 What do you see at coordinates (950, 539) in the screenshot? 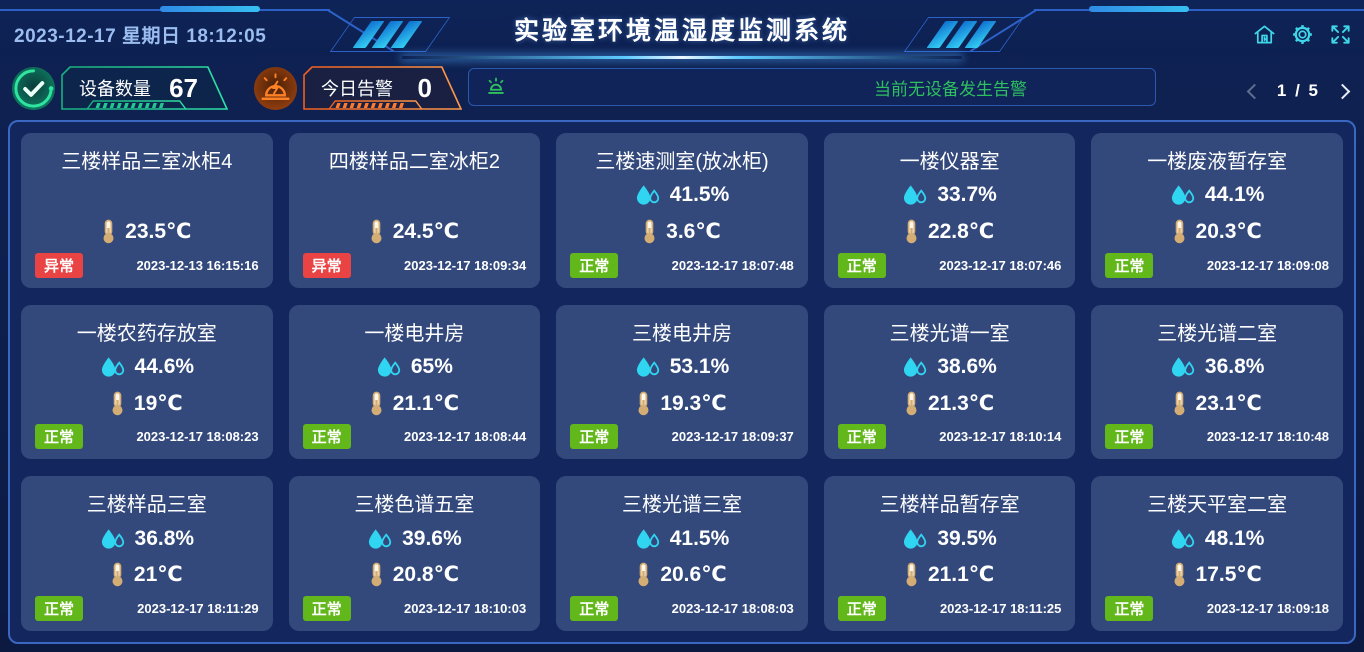
I see `humidity-row: 39.5%` at bounding box center [950, 539].